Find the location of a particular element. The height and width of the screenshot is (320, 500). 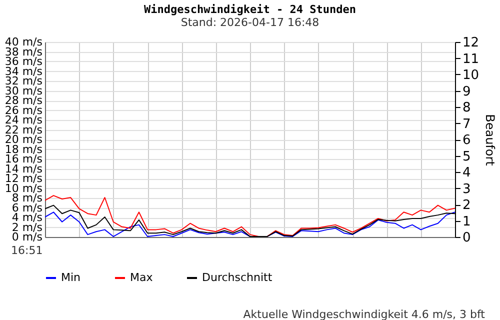

y2-tick-label: 6 is located at coordinates (466, 140).